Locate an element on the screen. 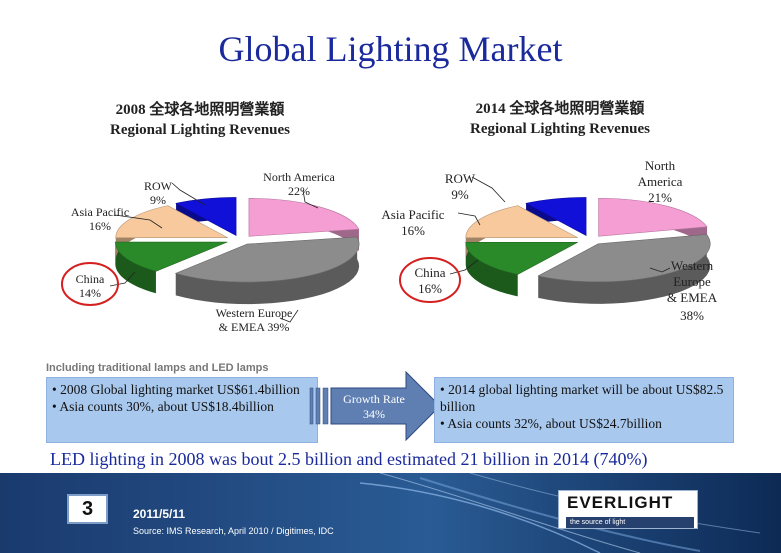  label-western-europe-2014: Western Europe & EMEA 38% is located at coordinates (692, 291).